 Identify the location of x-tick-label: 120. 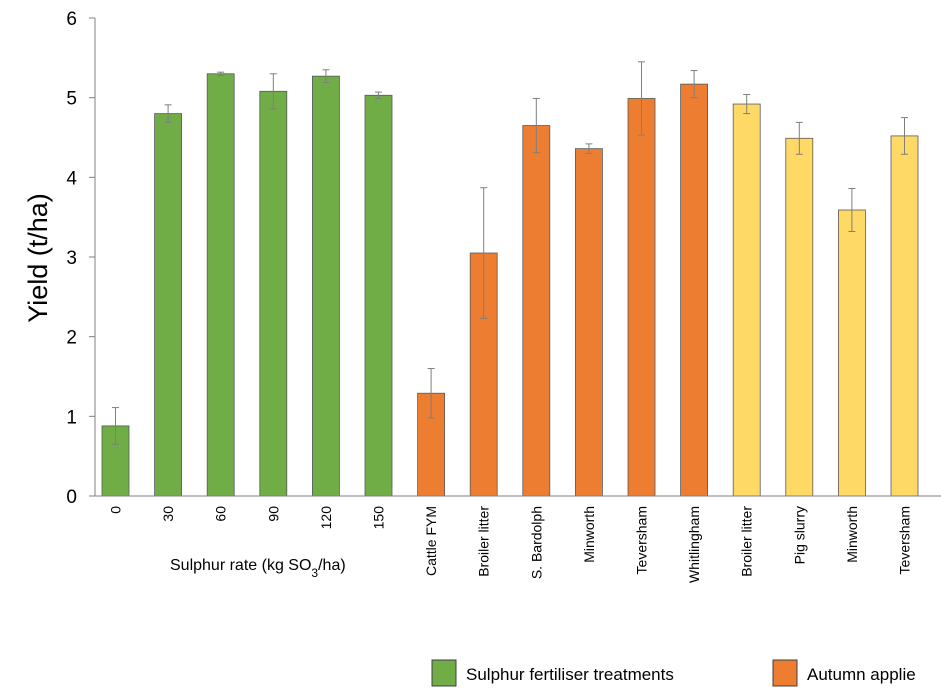
(326, 518).